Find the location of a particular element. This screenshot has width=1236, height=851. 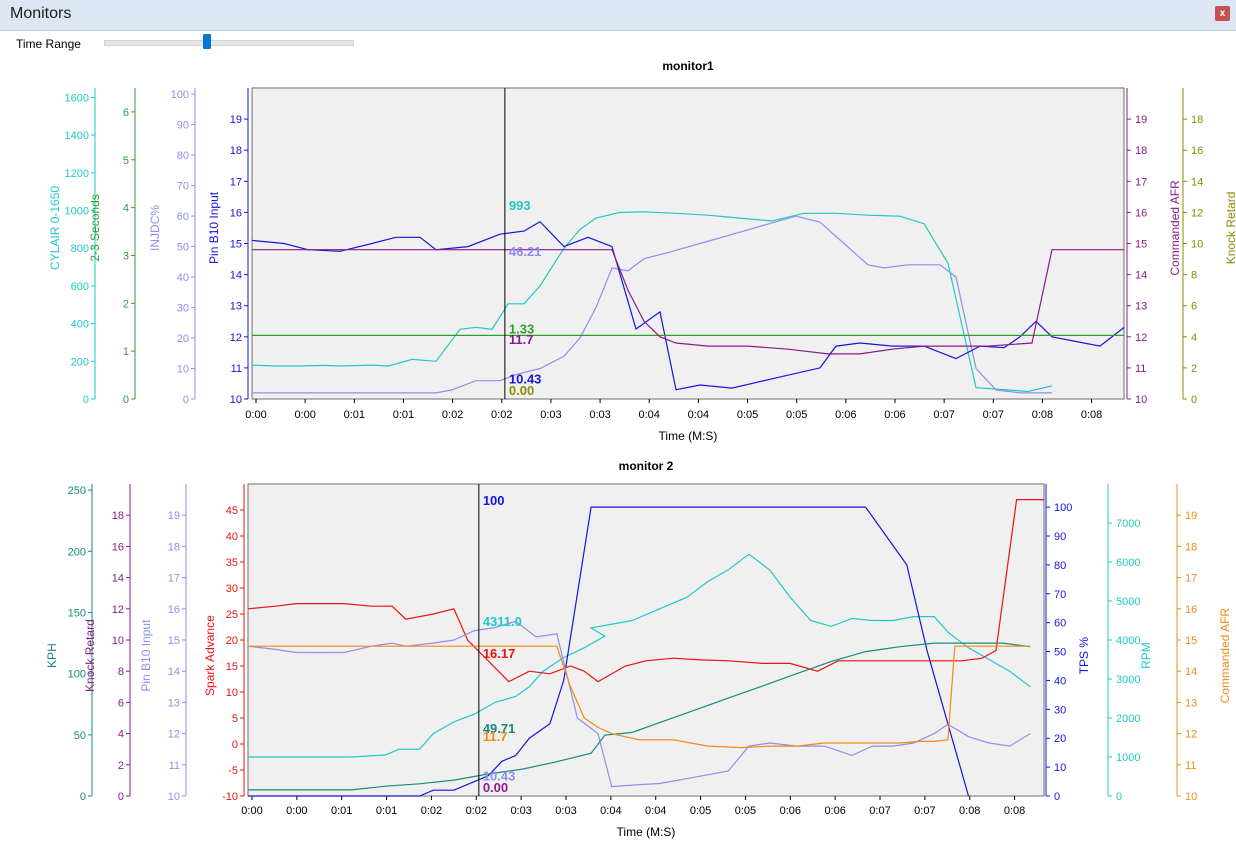

series-line-cyl is located at coordinates (652, 302).